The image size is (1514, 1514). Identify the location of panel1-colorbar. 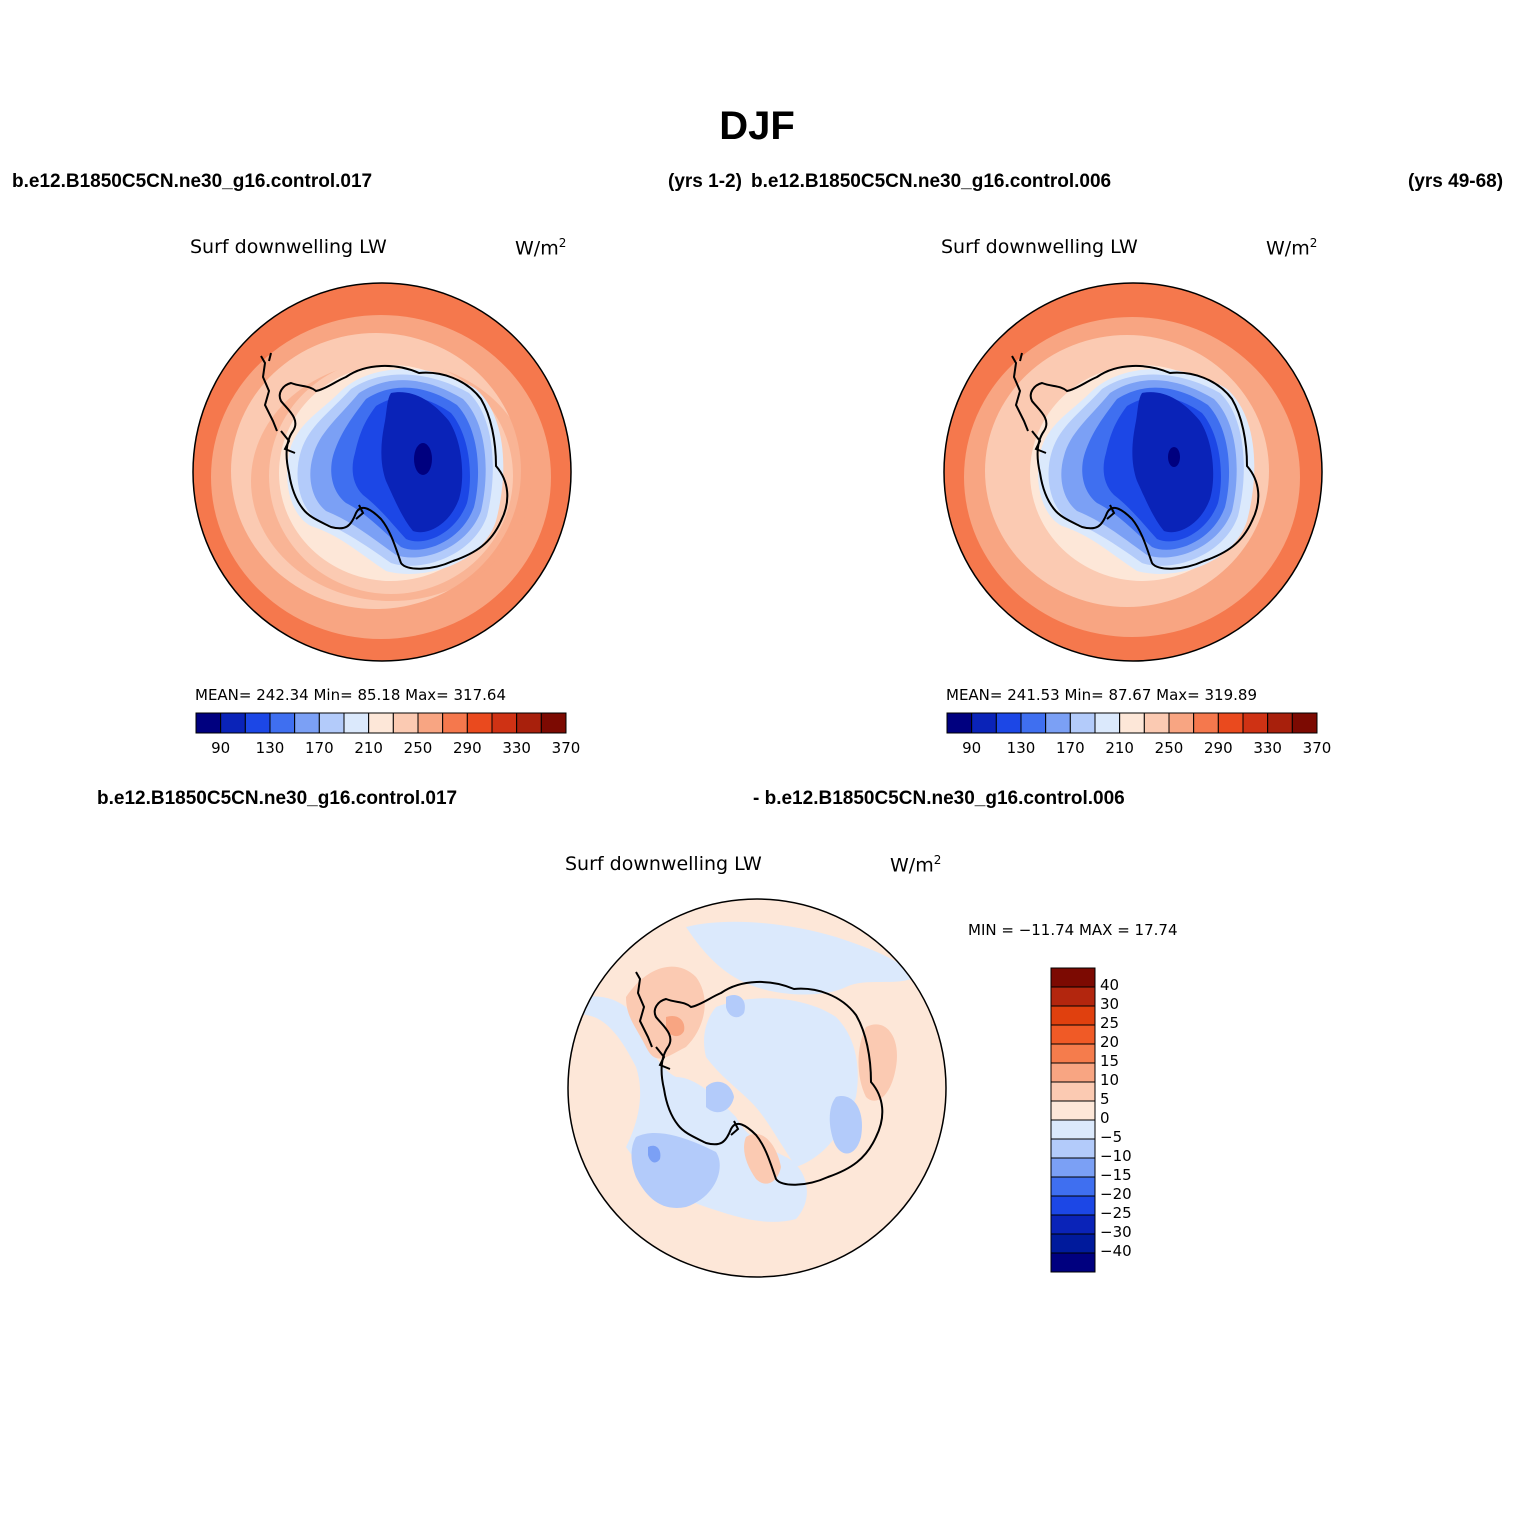
(381, 723).